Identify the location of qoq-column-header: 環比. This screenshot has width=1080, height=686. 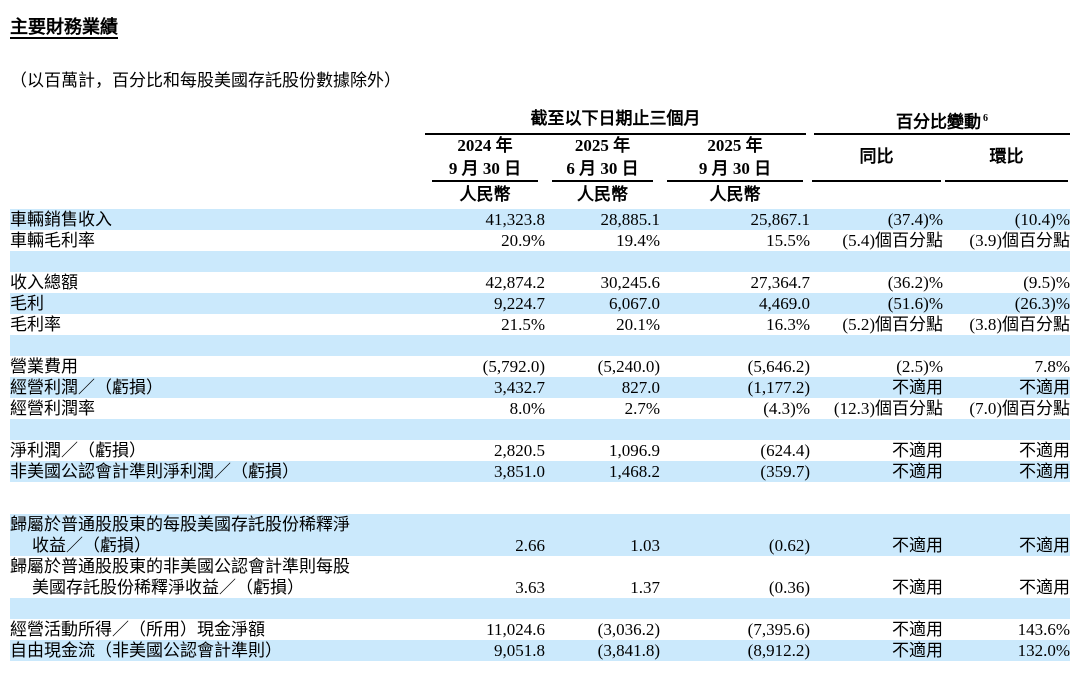
(1006, 157).